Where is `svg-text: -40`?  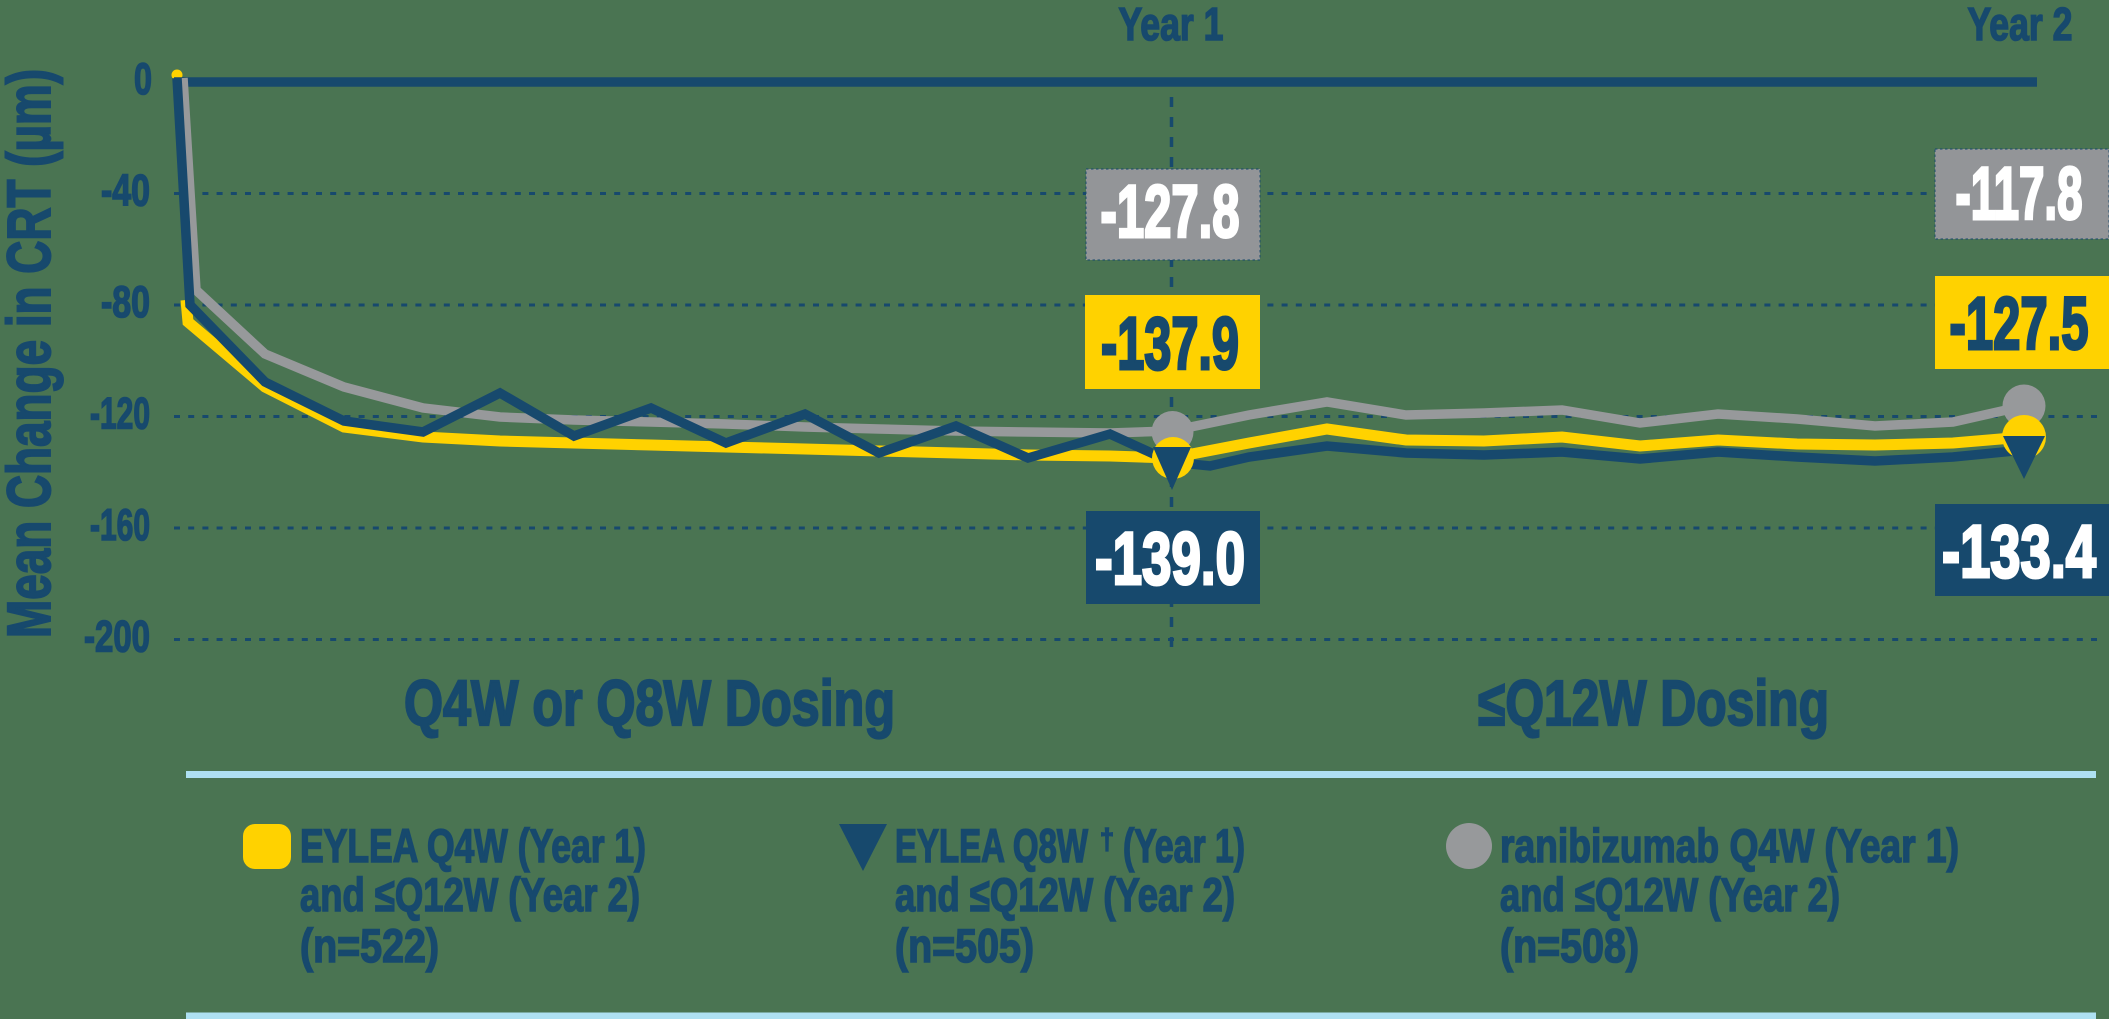 svg-text: -40 is located at coordinates (125, 191).